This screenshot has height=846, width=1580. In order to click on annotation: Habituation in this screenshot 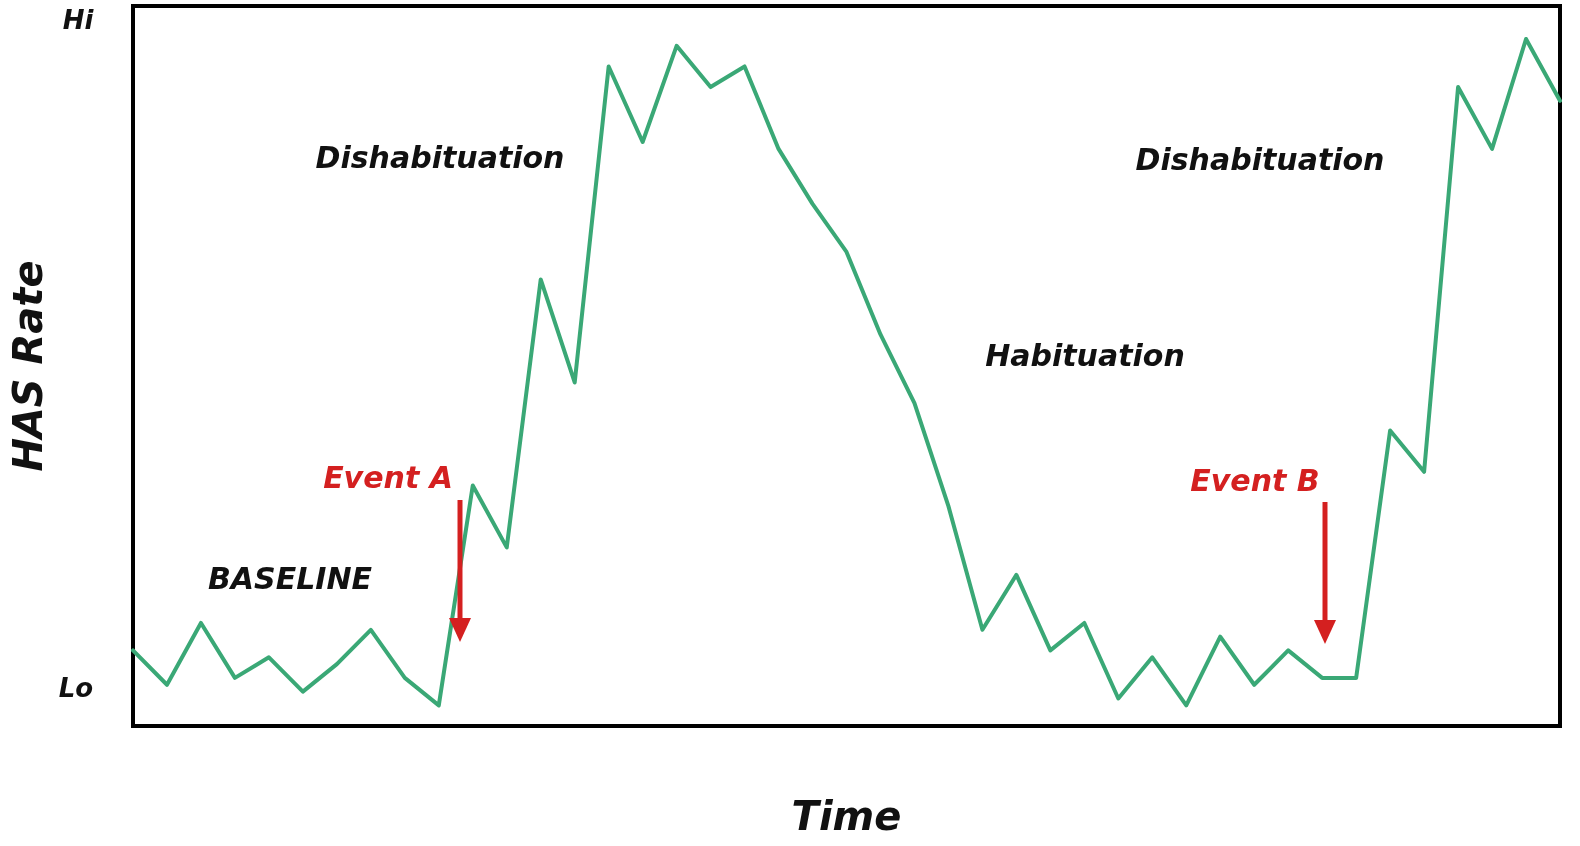, I will do `click(1085, 355)`.